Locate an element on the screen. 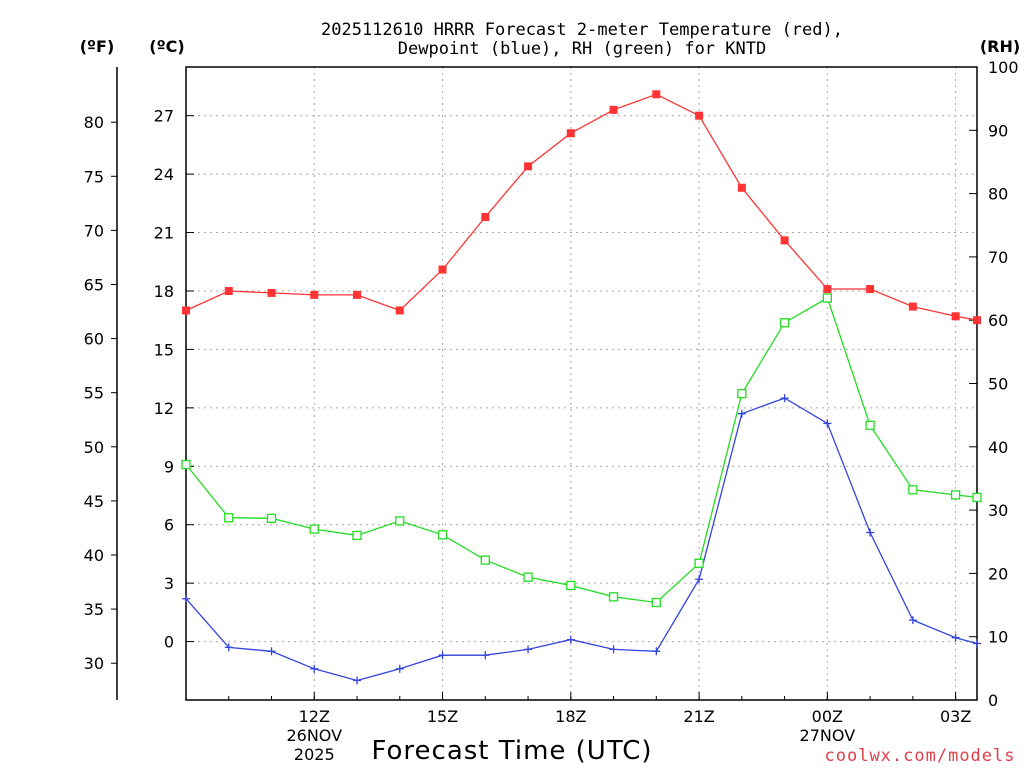 Image resolution: width=1024 pixels, height=768 pixels. rh-tick-label: 20 is located at coordinates (998, 573).